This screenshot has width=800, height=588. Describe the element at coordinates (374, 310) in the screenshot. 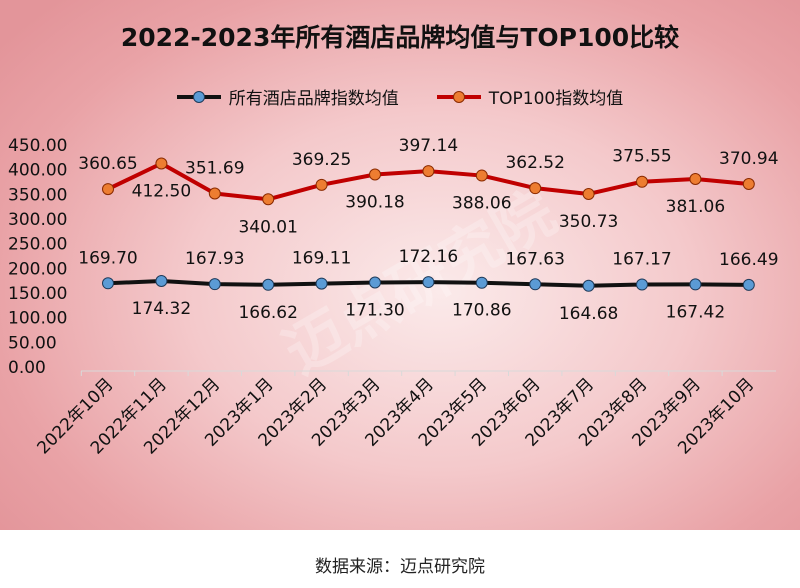

I see `data-label: 171.30` at that location.